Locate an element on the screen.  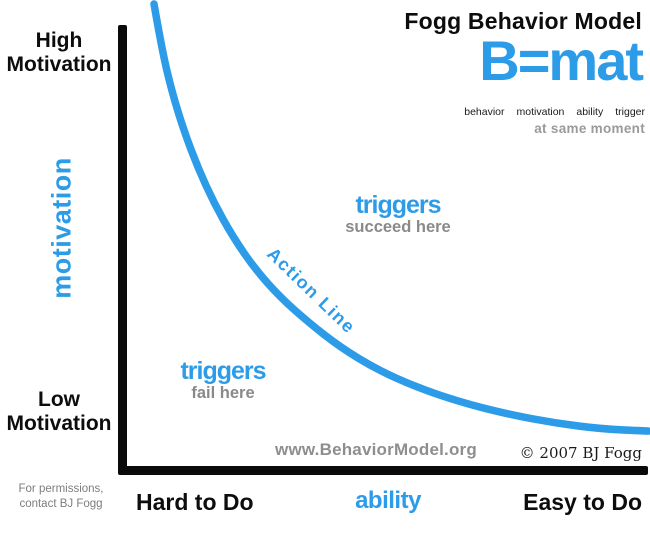
y-axis-high-label: High Motivation is located at coordinates (59, 53).